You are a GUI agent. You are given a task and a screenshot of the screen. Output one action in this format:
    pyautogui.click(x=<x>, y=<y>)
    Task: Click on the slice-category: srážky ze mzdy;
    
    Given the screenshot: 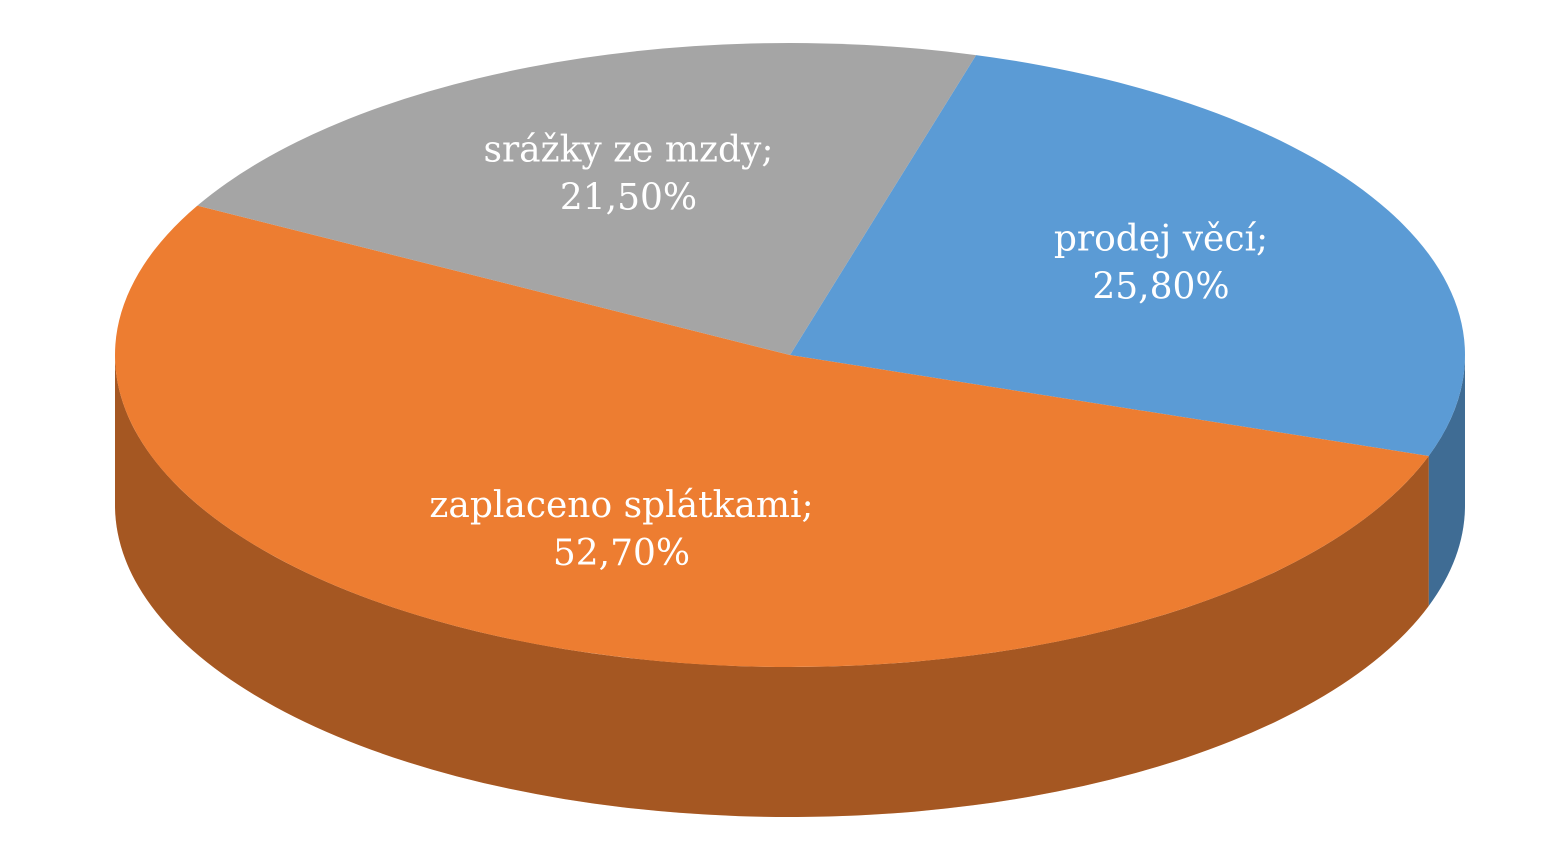 What is the action you would take?
    pyautogui.click(x=628, y=150)
    